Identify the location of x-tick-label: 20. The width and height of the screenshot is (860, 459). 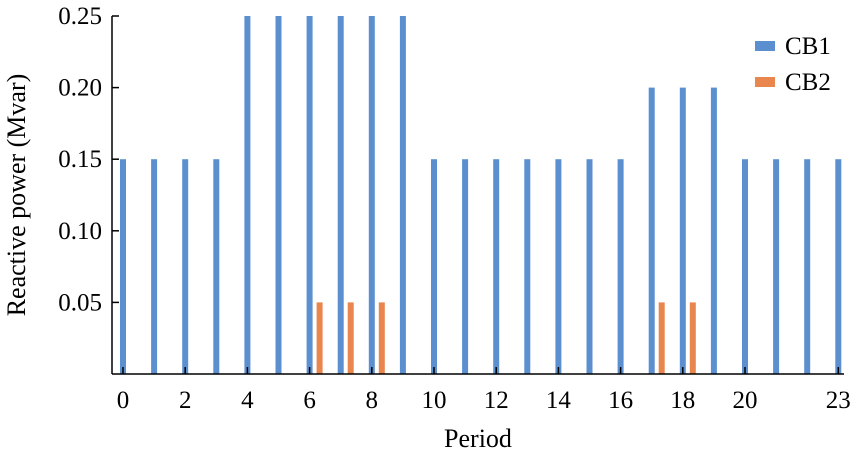
(745, 400).